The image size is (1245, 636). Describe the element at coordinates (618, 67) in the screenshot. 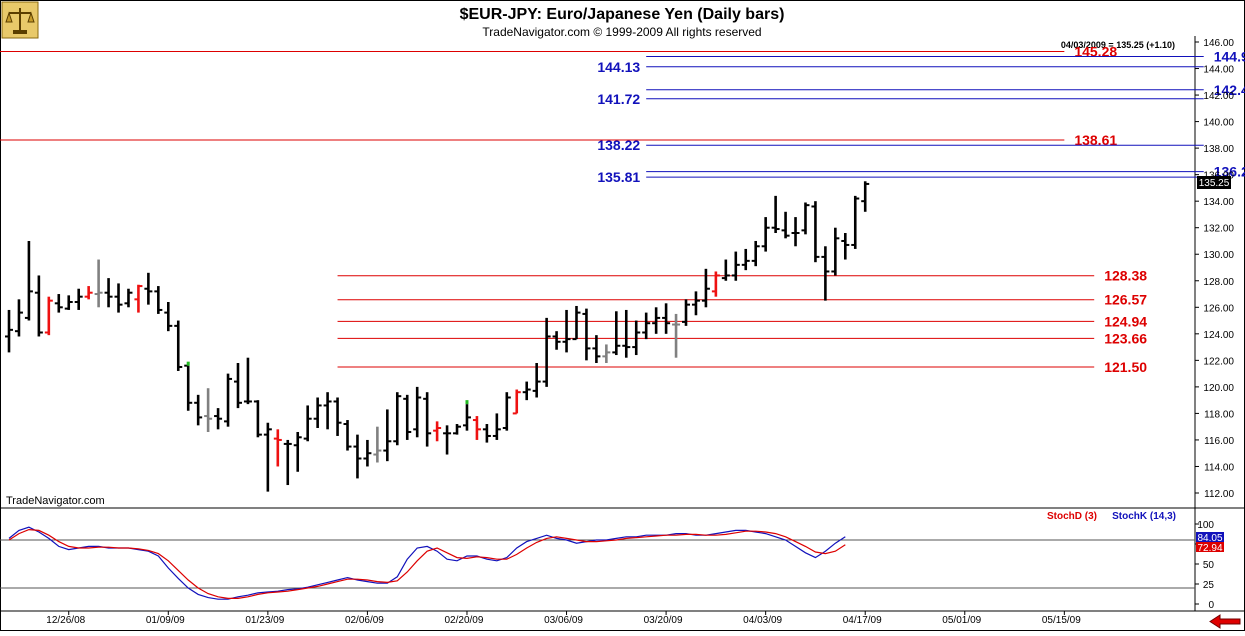

I see `level-label-8: 144.13` at that location.